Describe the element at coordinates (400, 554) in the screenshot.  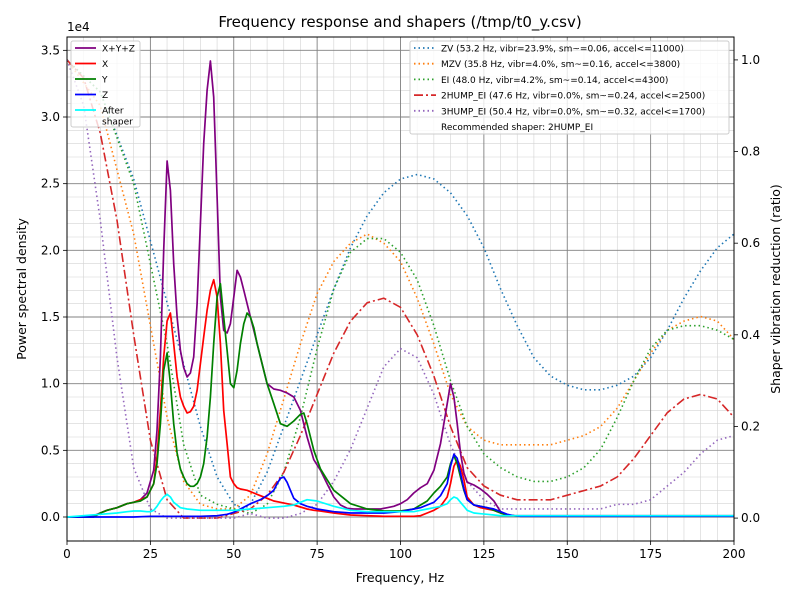
I see `x-tick-label: 100` at that location.